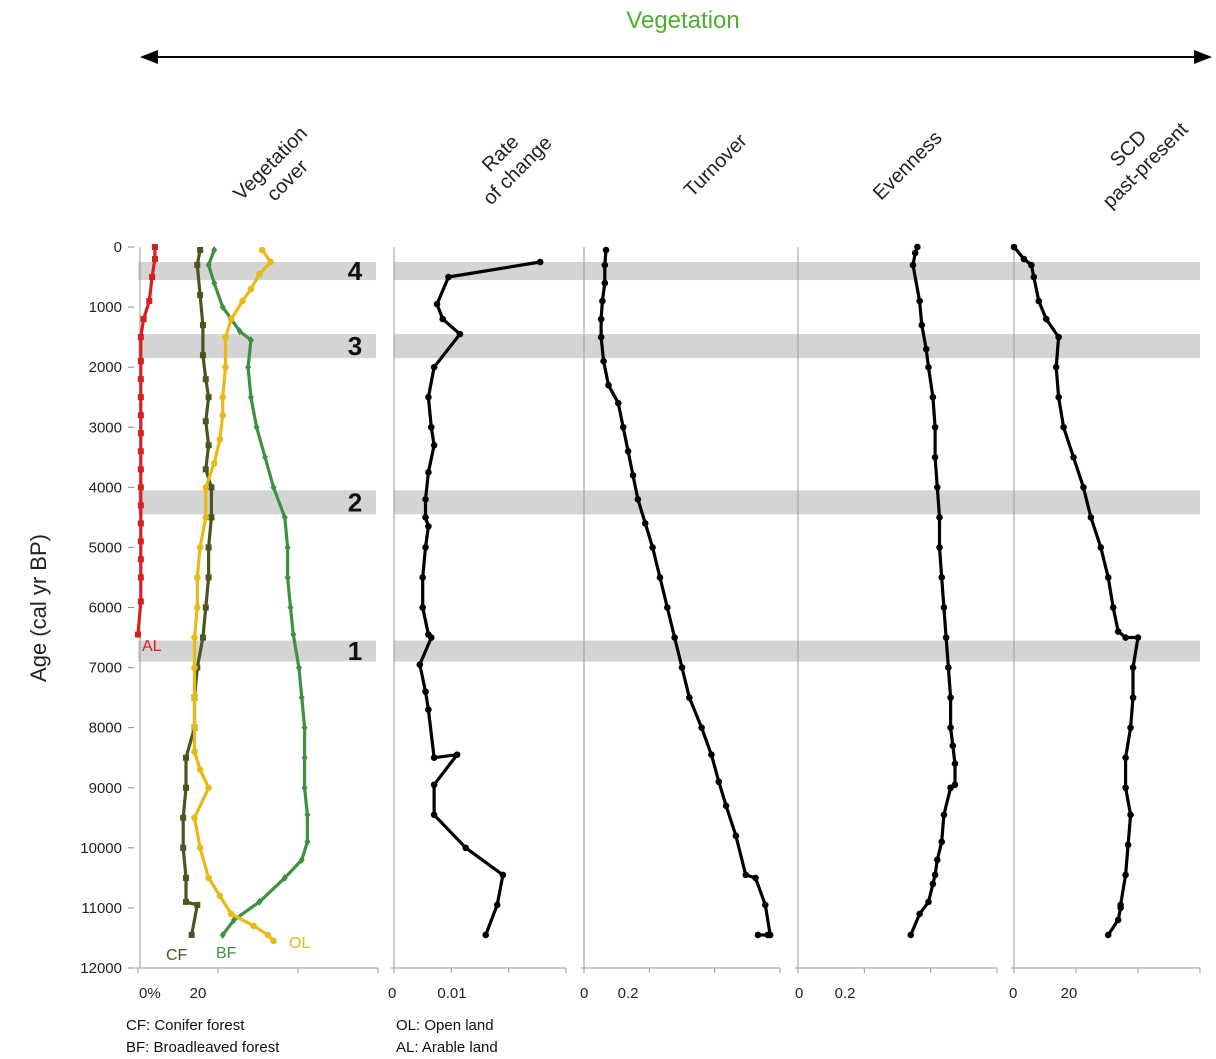 The width and height of the screenshot is (1216, 1059). I want to click on panel-title: Evenness, so click(908, 166).